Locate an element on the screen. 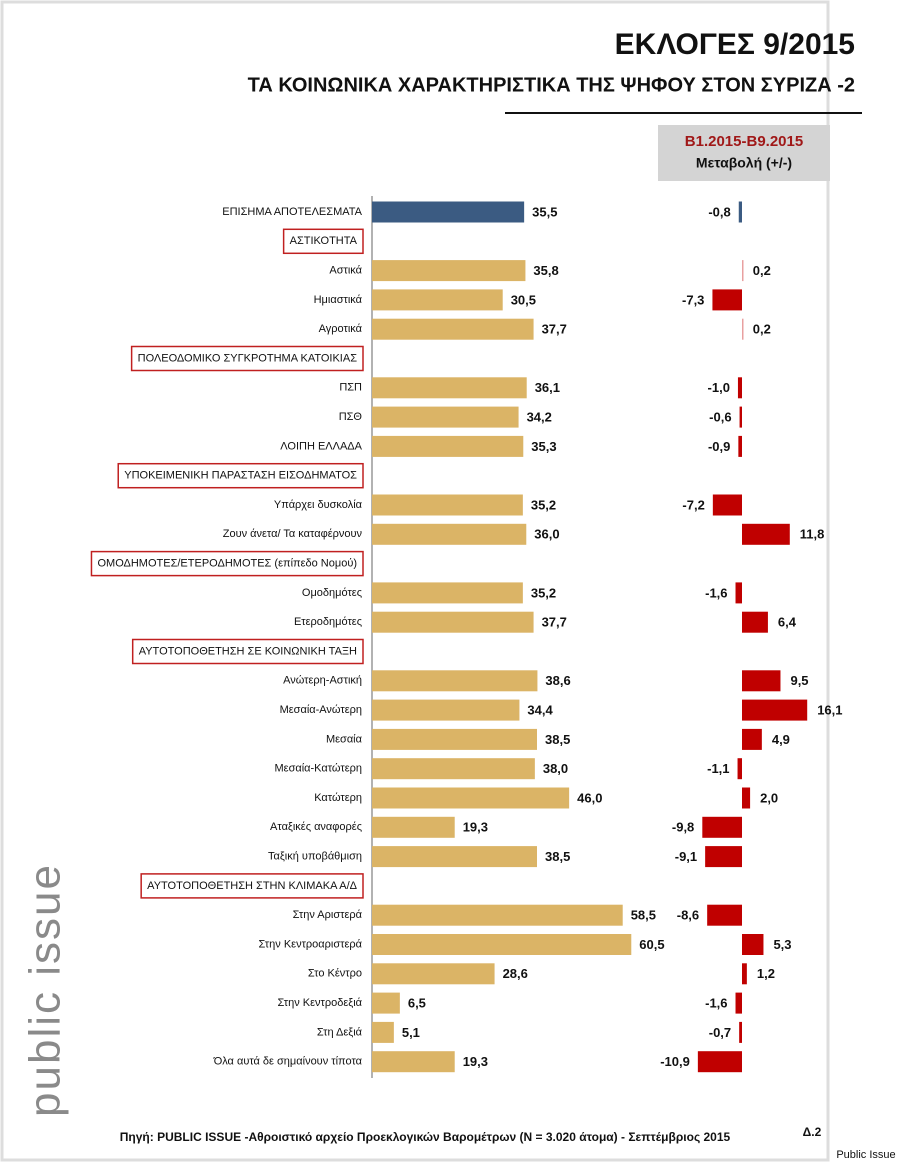 The width and height of the screenshot is (900, 1163). change-label: -8,6 is located at coordinates (688, 915).